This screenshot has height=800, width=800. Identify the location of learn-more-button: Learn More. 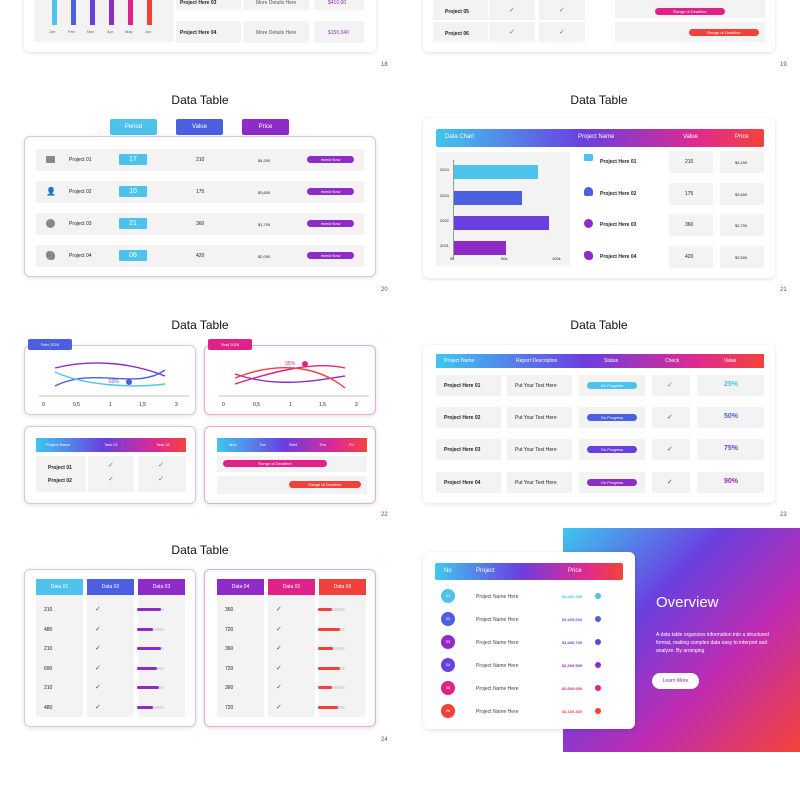
(675, 681).